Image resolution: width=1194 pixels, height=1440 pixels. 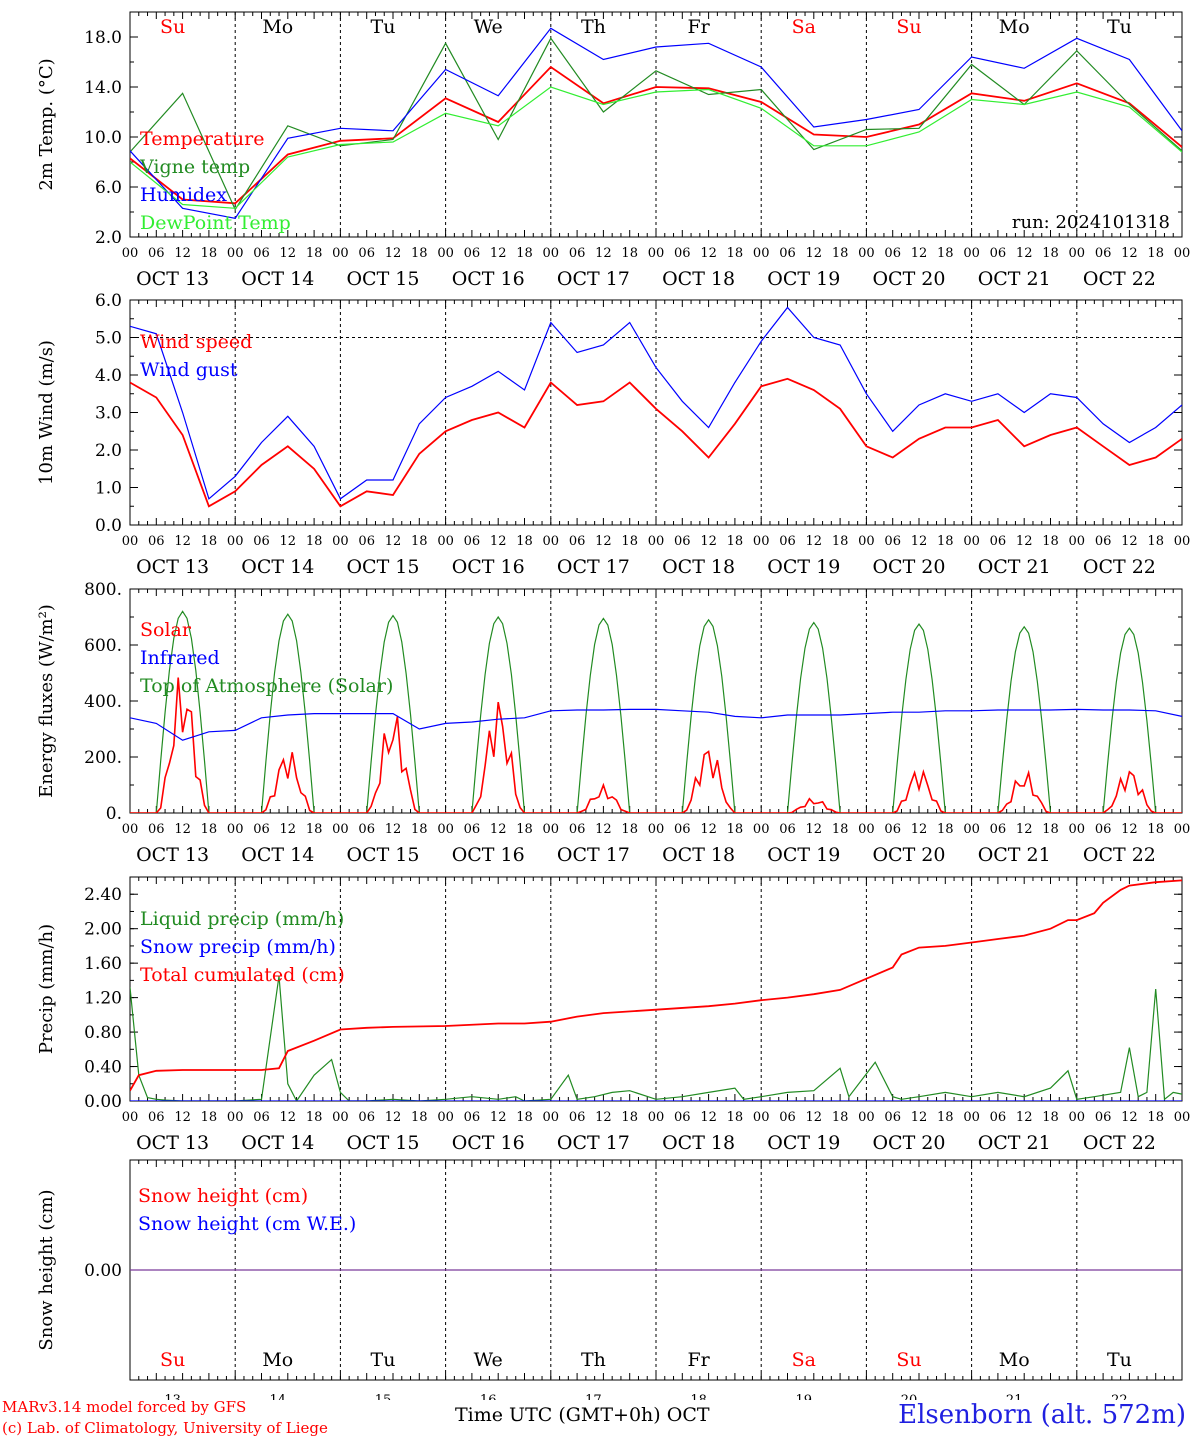 I want to click on day-label: OCT 13, so click(x=172, y=1143).